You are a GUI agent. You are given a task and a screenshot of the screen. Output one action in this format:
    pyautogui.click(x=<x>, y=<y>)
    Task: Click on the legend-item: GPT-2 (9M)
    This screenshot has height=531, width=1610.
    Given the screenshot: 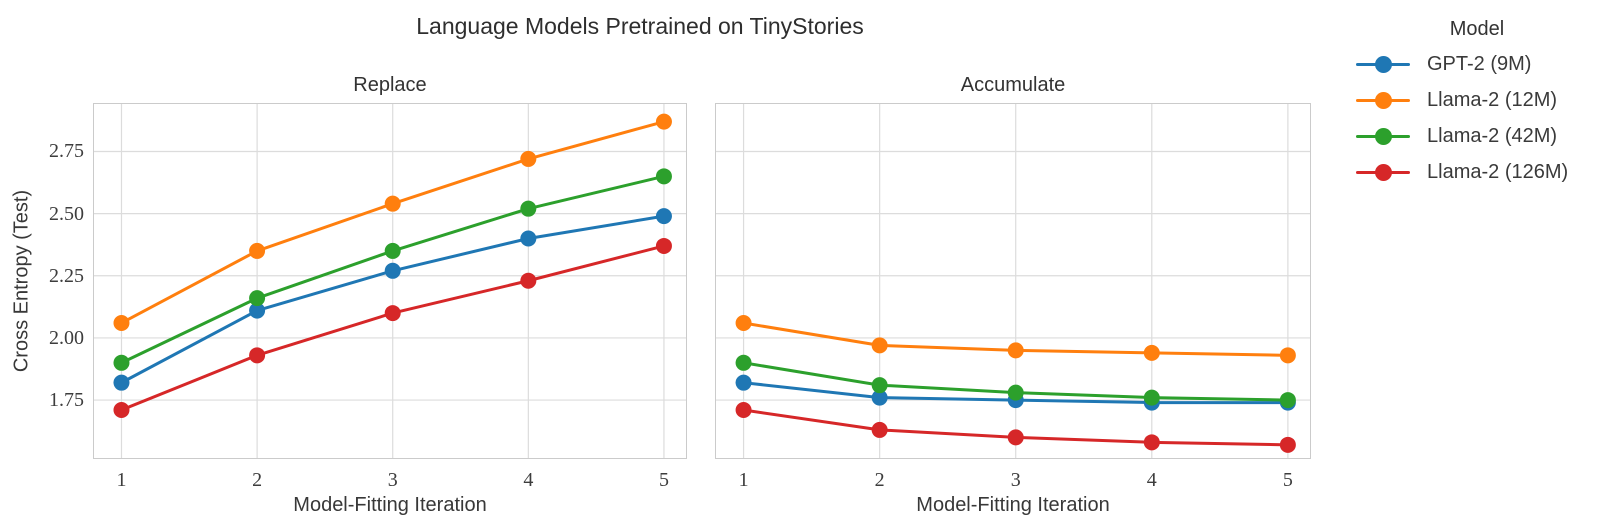 What is the action you would take?
    pyautogui.click(x=1477, y=64)
    